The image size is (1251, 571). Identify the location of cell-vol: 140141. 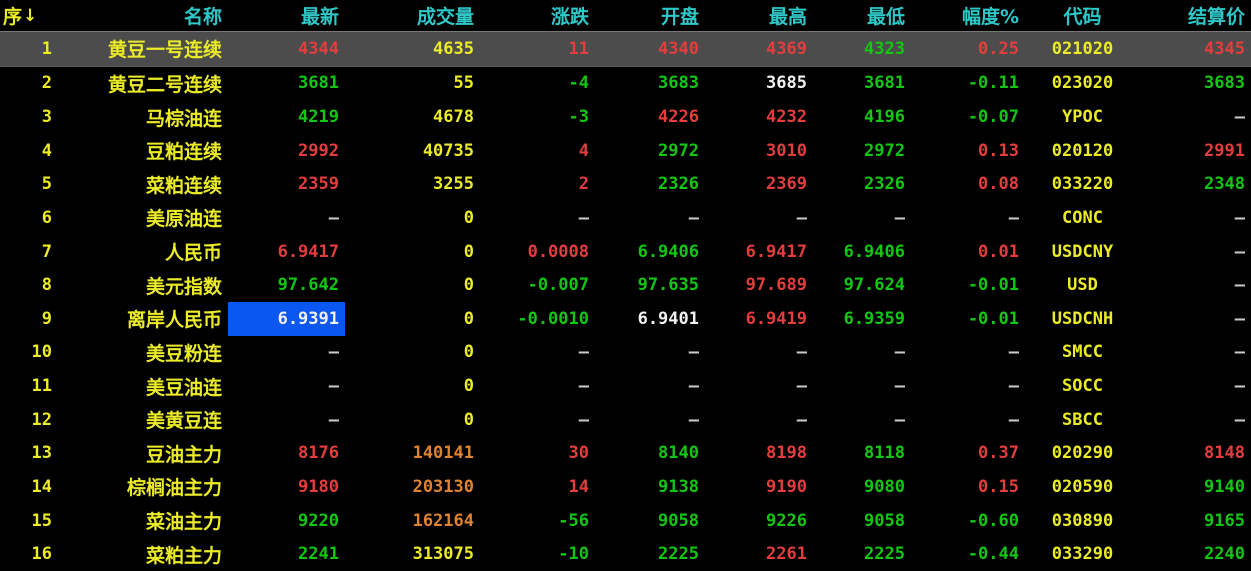
(443, 453).